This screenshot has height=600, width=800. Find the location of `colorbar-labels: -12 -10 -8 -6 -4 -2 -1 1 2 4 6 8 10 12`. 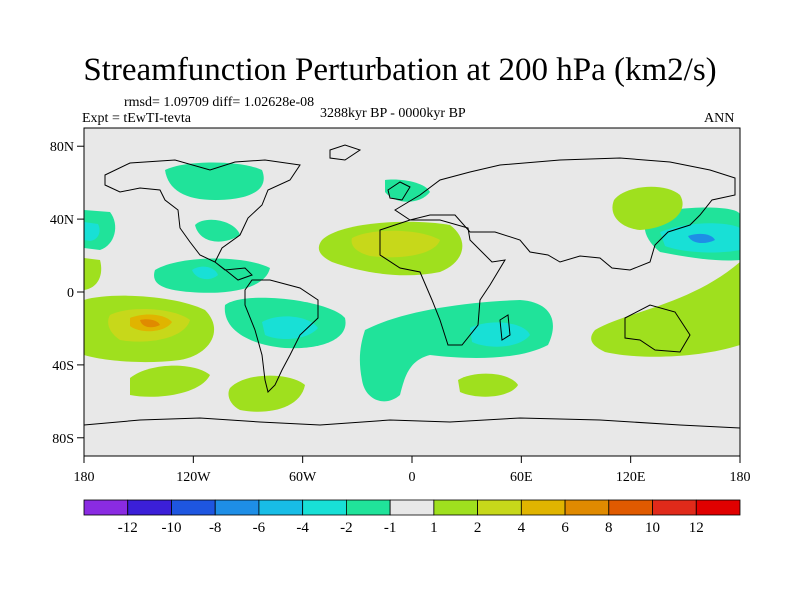

colorbar-labels: -12 -10 -8 -6 -4 -2 -1 1 2 4 6 8 10 12 is located at coordinates (411, 528).